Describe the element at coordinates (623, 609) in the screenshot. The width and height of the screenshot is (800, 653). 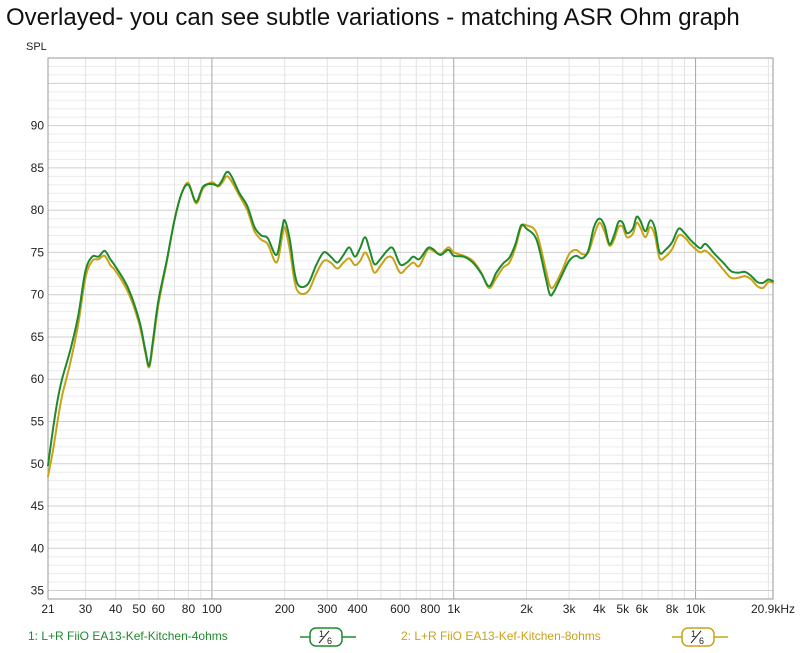
I see `x-tick-label: 5k` at that location.